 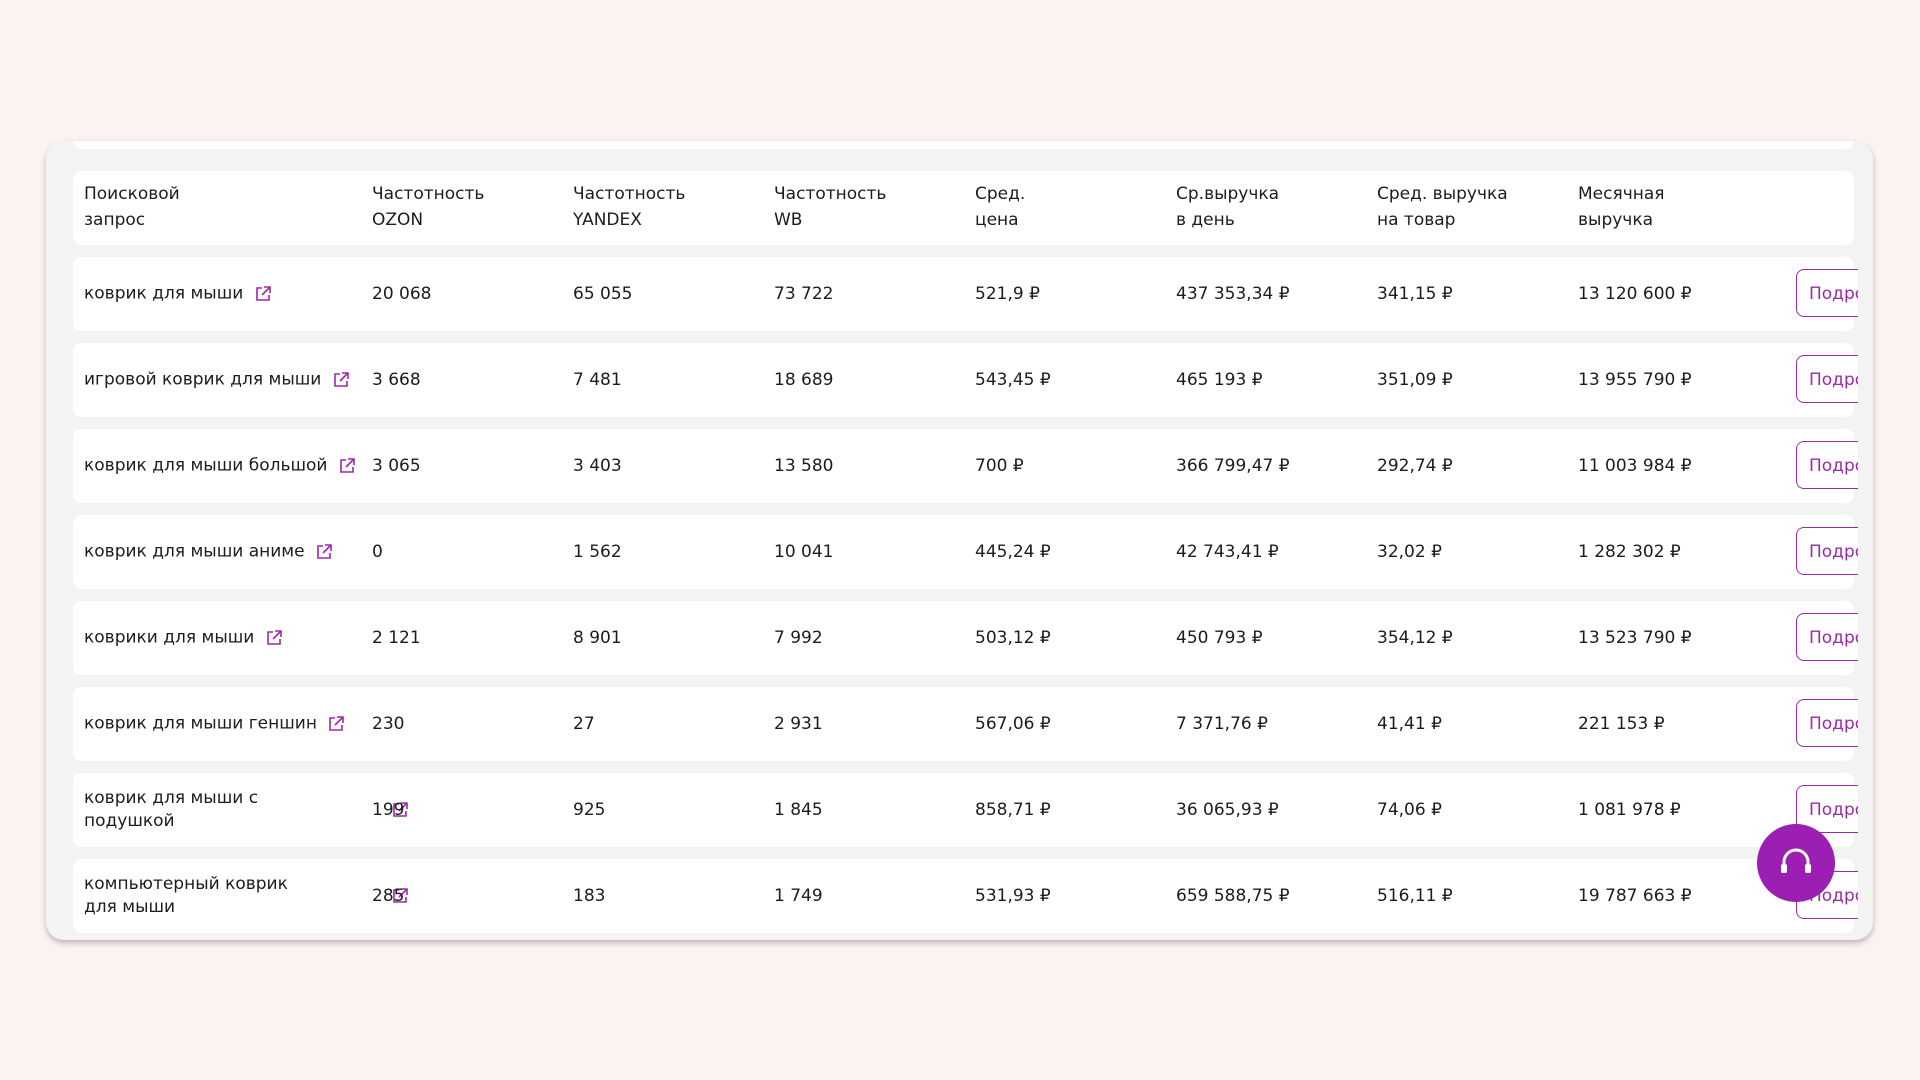 I want to click on value-cell: 27, so click(x=584, y=724).